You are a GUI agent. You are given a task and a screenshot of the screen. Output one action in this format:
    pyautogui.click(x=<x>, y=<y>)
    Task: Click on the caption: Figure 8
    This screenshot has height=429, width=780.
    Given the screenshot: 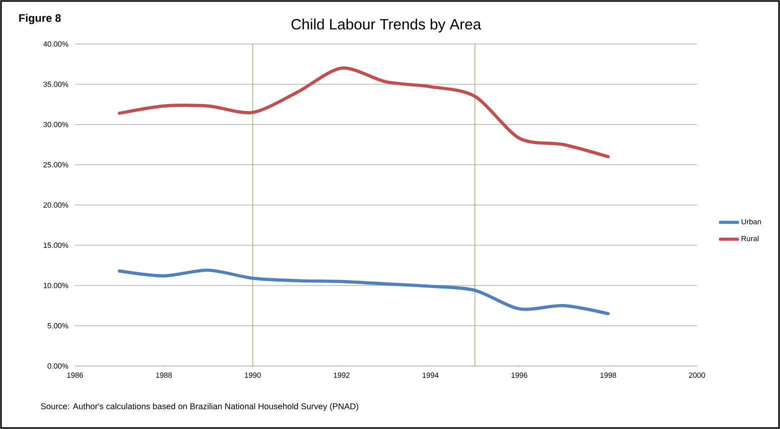 What is the action you would take?
    pyautogui.click(x=40, y=19)
    